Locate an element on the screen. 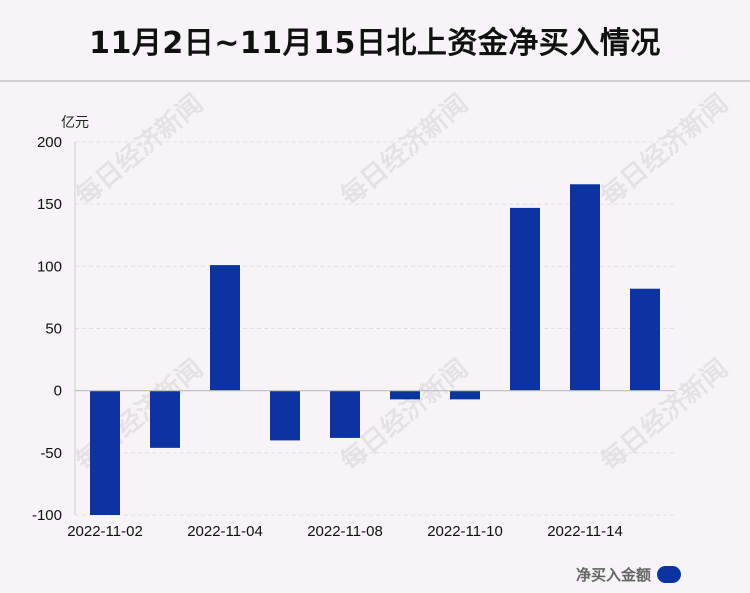  header: 11月2日~11月15日北上资金净买入情况 is located at coordinates (375, 41).